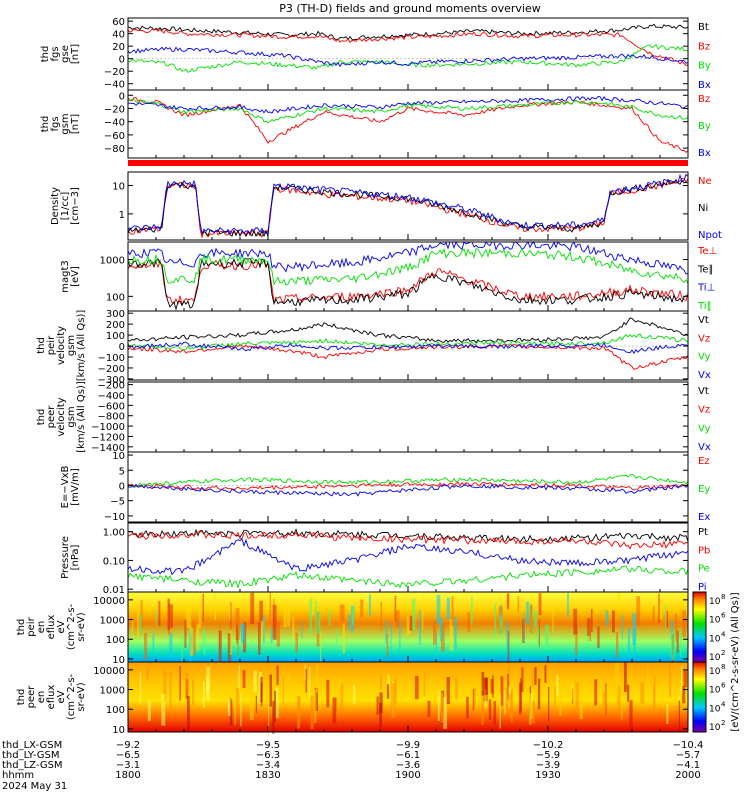  Describe the element at coordinates (41, 627) in the screenshot. I see `y-axis-label: en` at that location.